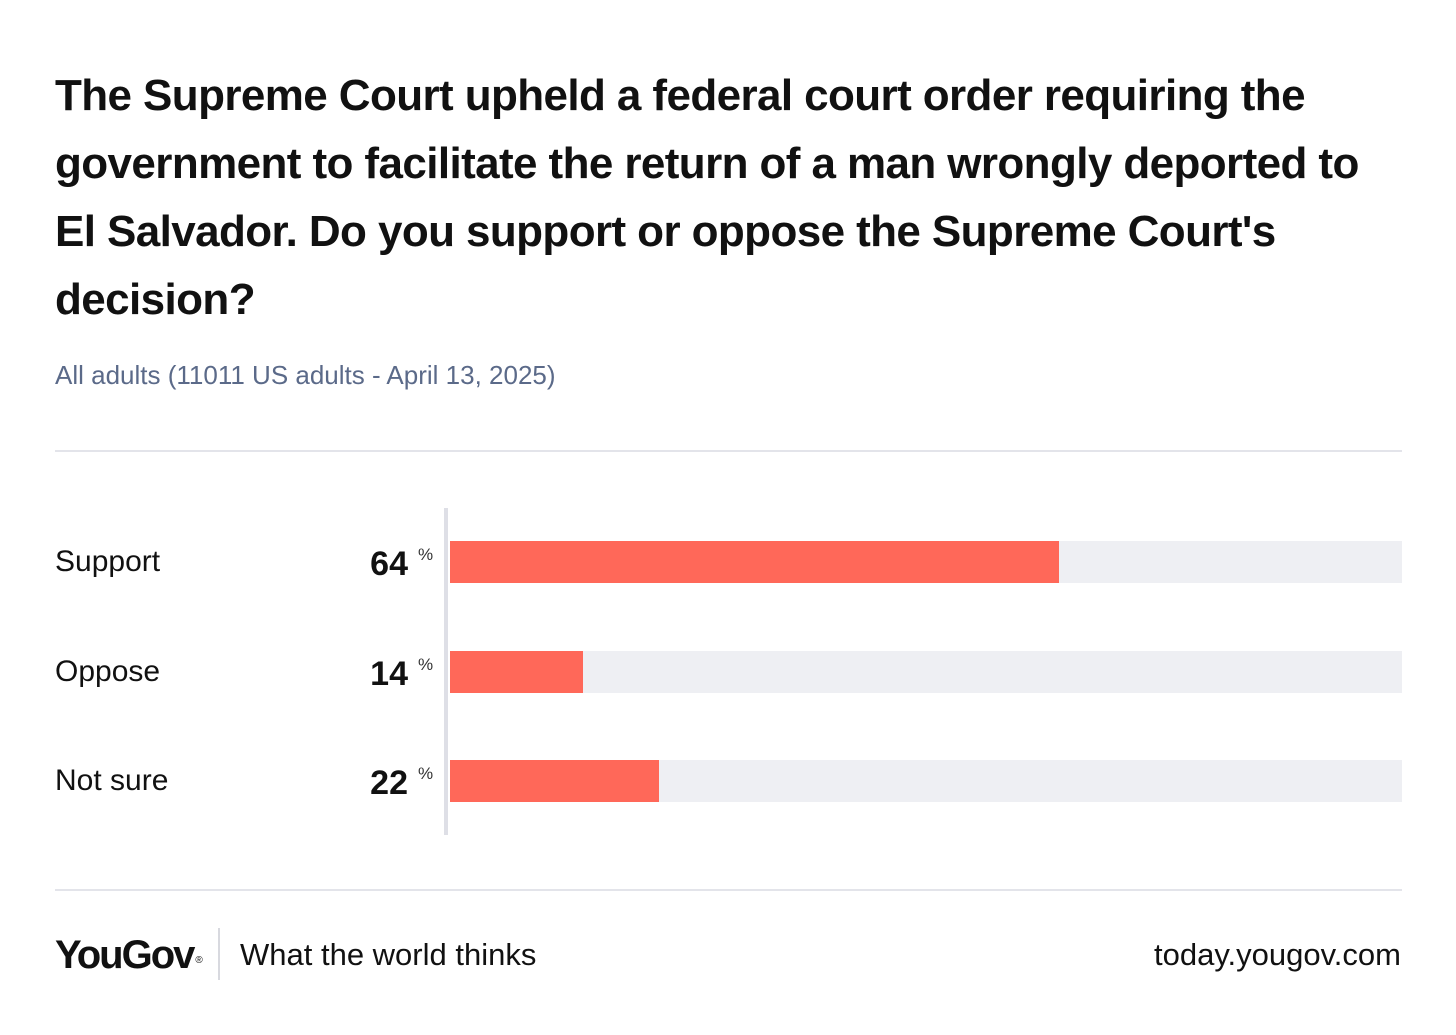 This screenshot has width=1456, height=1035. What do you see at coordinates (1277, 954) in the screenshot?
I see `footer-site-link: today.yougov.com` at bounding box center [1277, 954].